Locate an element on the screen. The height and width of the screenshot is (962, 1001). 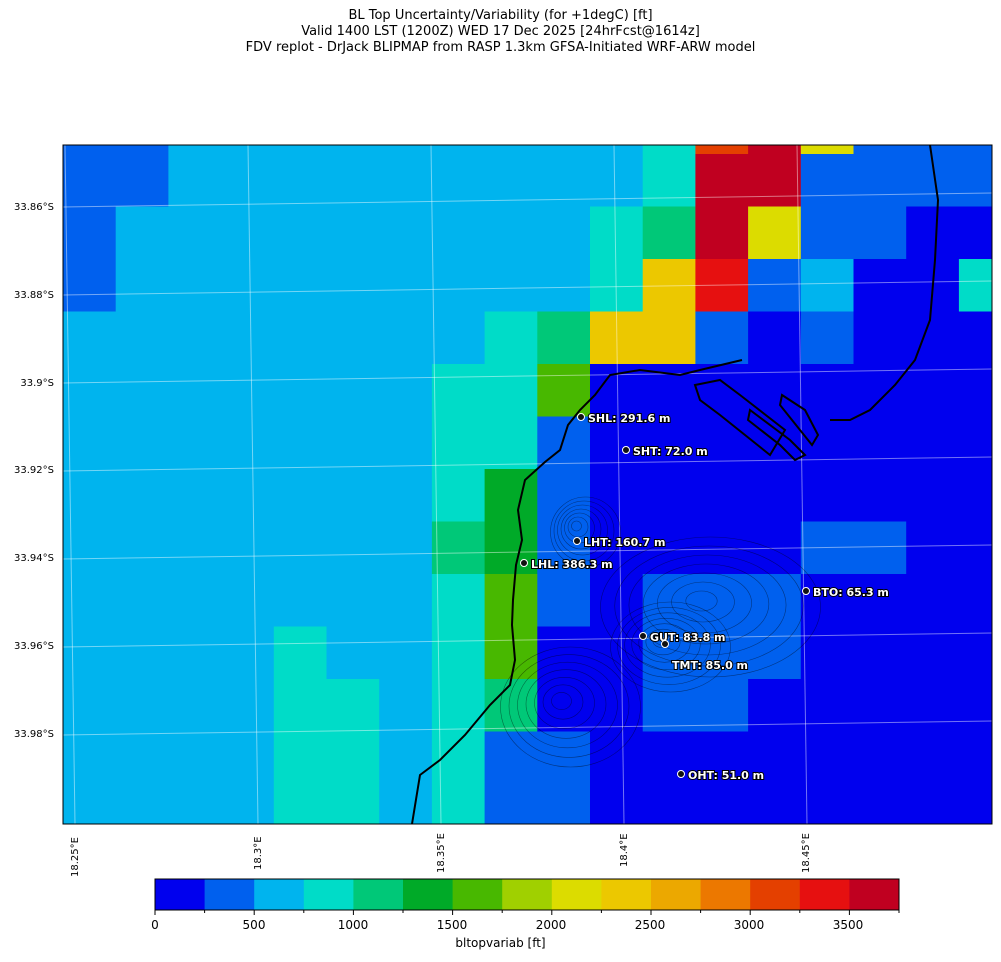
station-dot-gut is located at coordinates (643, 636).